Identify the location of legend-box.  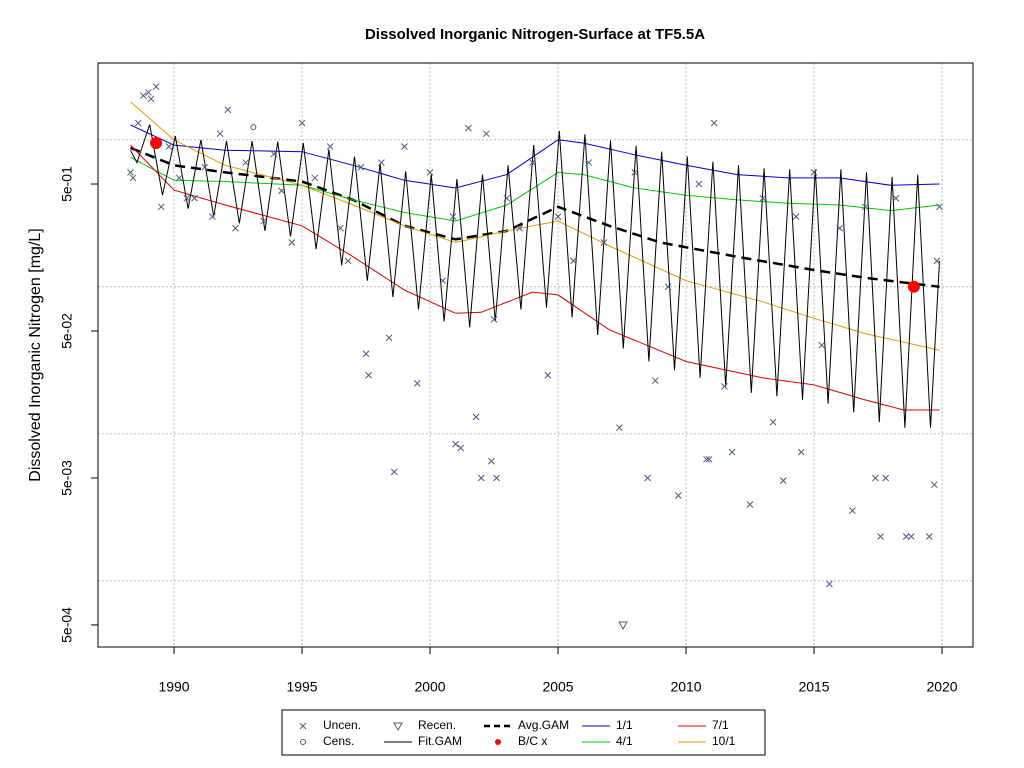
(523, 732).